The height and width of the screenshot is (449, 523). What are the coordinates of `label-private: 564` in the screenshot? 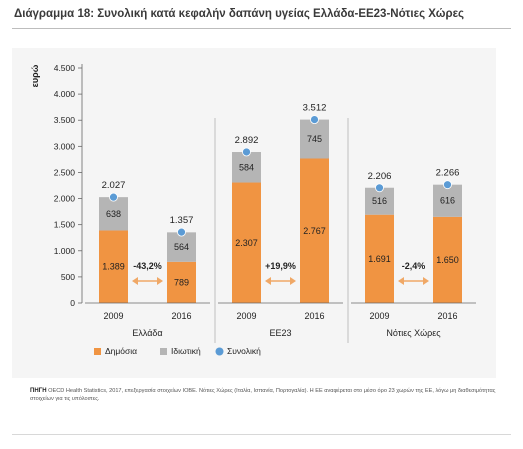 It's located at (181, 247).